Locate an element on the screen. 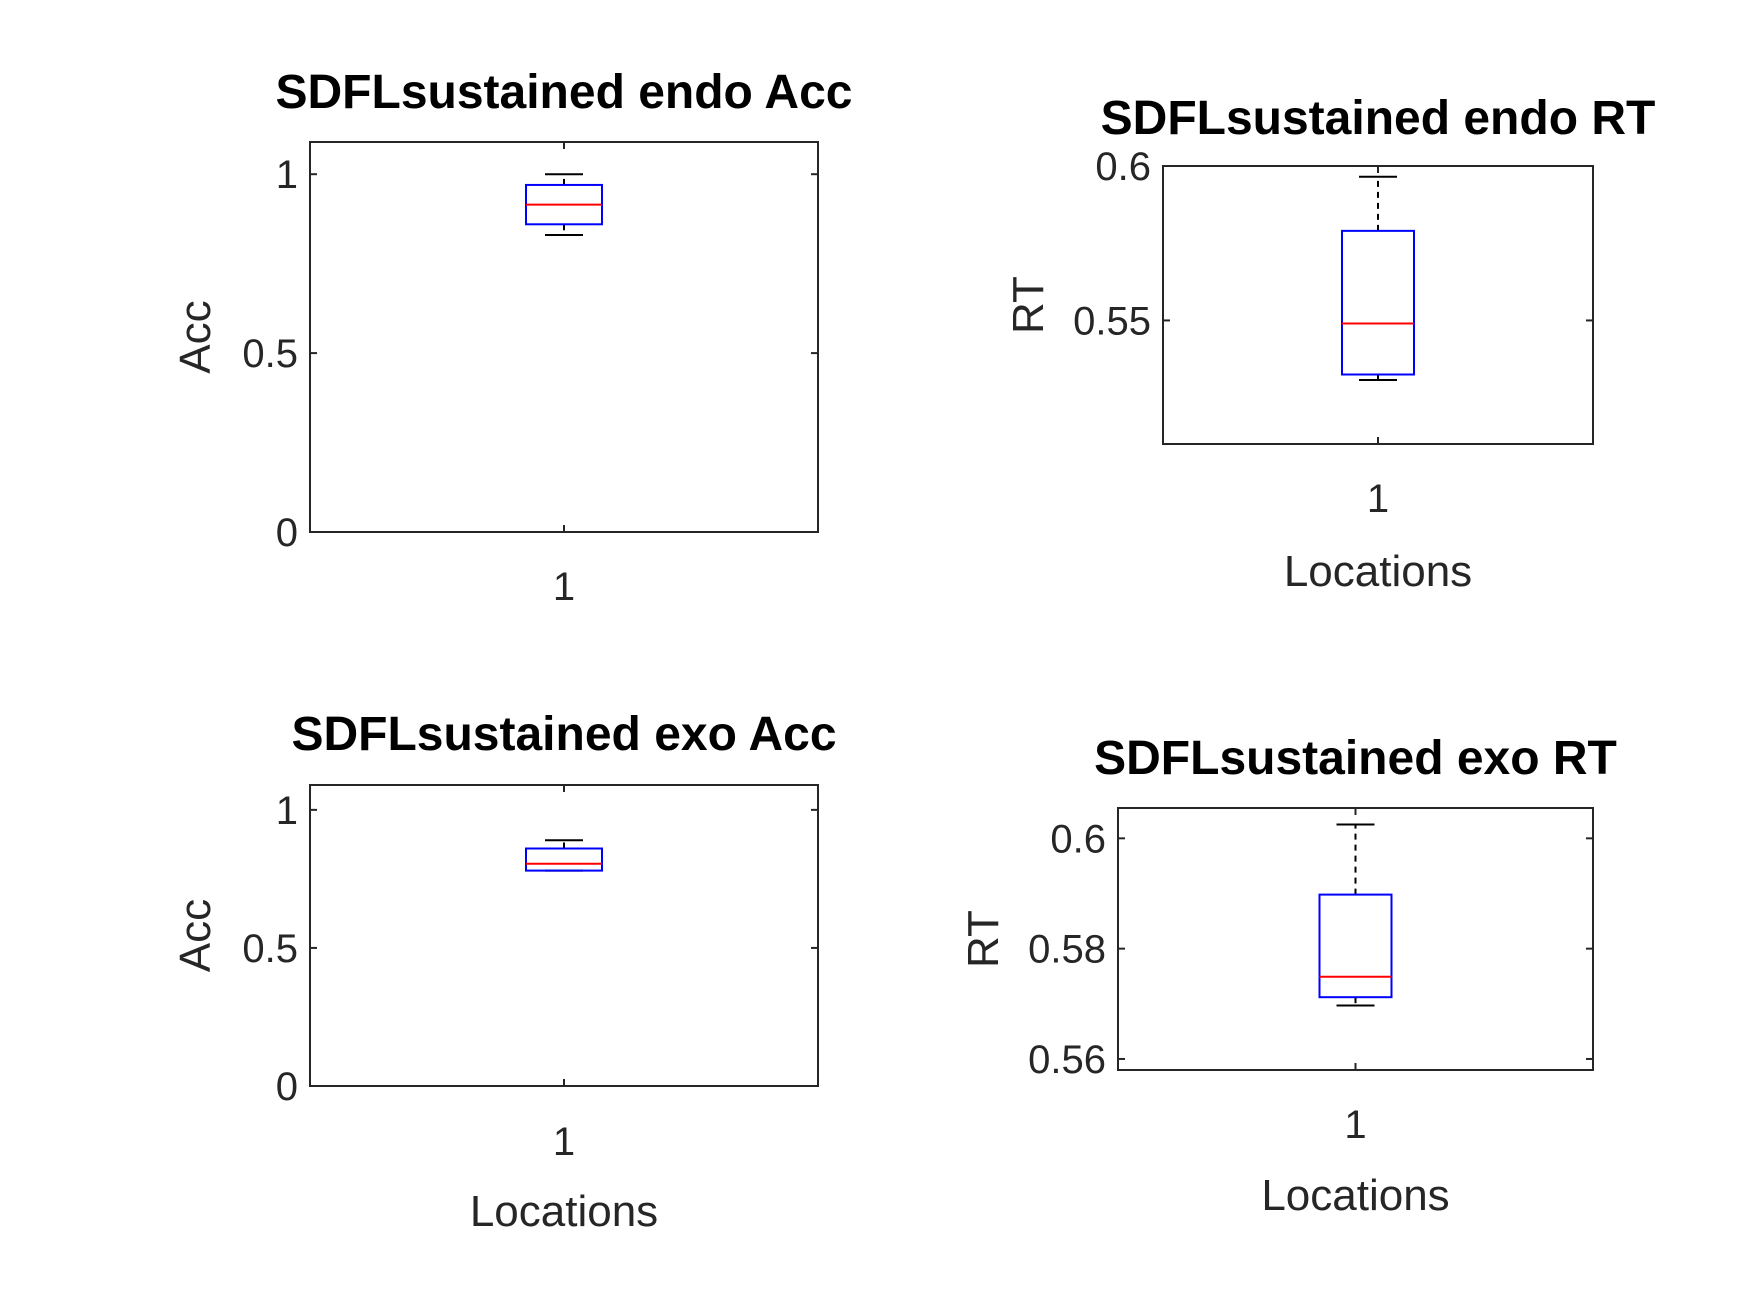  y-tick-label: 0.58 is located at coordinates (1067, 950).